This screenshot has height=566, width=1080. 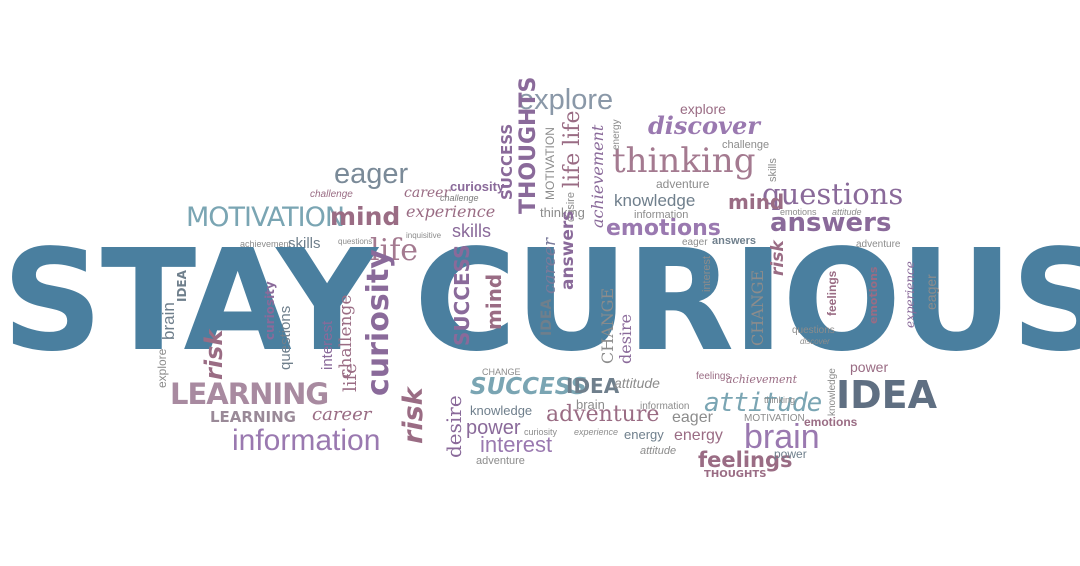 What do you see at coordinates (550, 163) in the screenshot?
I see `word-motivation-v: MOTIVATION` at bounding box center [550, 163].